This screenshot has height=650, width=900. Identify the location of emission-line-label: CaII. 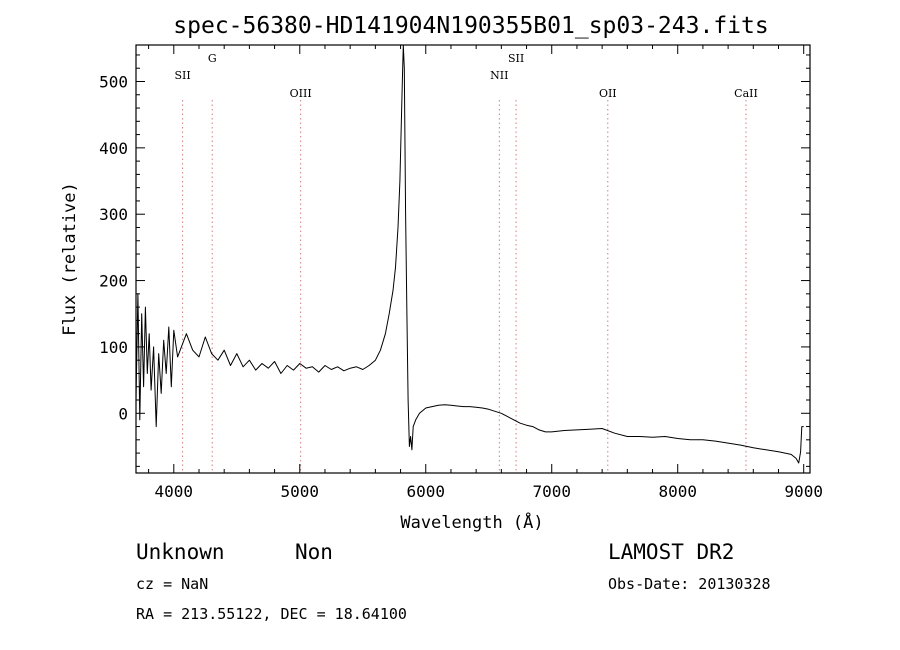
(746, 93).